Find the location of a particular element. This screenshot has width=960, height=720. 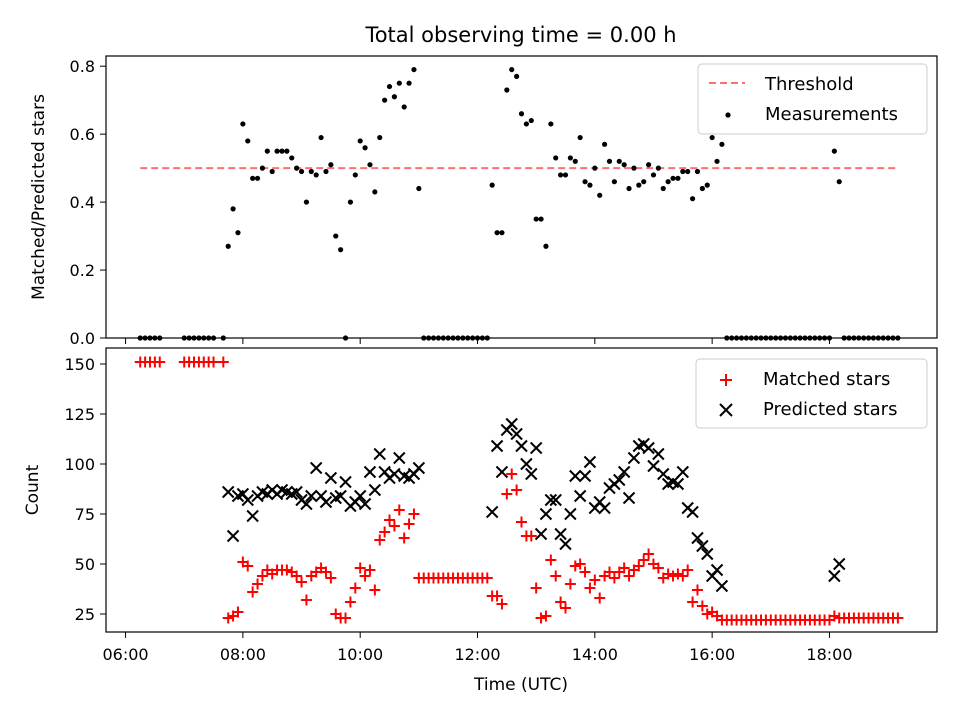

axis1-xtick-label: 10:00 is located at coordinates (360, 654).